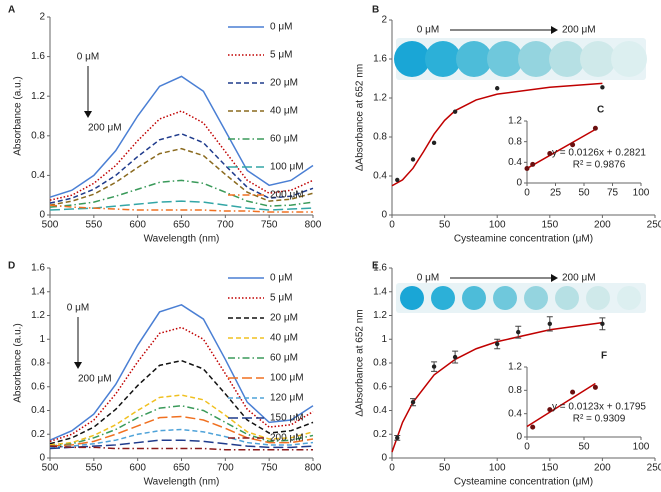  What do you see at coordinates (181, 225) in the screenshot?
I see `x-tick-label: 650` at bounding box center [181, 225].